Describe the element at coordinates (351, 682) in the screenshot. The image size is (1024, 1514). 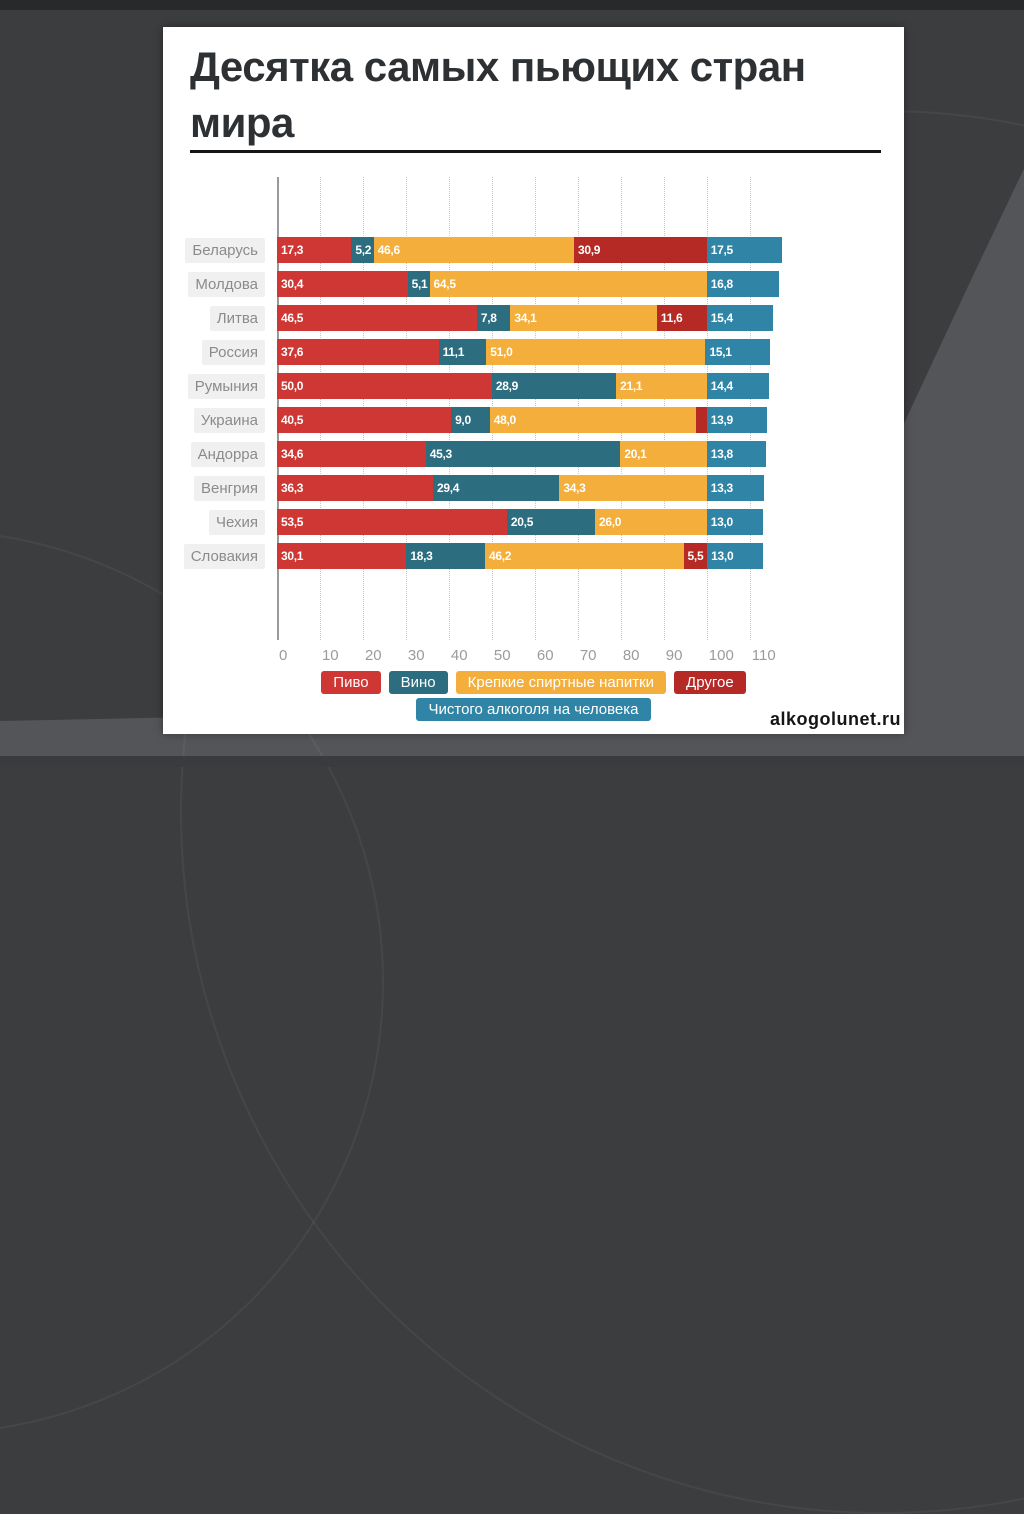
I see `legend-item: Пиво` at that location.